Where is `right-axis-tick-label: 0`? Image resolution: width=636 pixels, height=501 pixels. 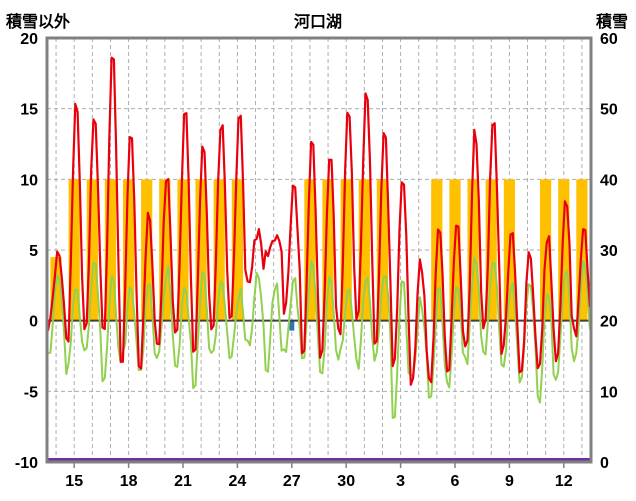
right-axis-tick-label: 0 is located at coordinates (604, 463).